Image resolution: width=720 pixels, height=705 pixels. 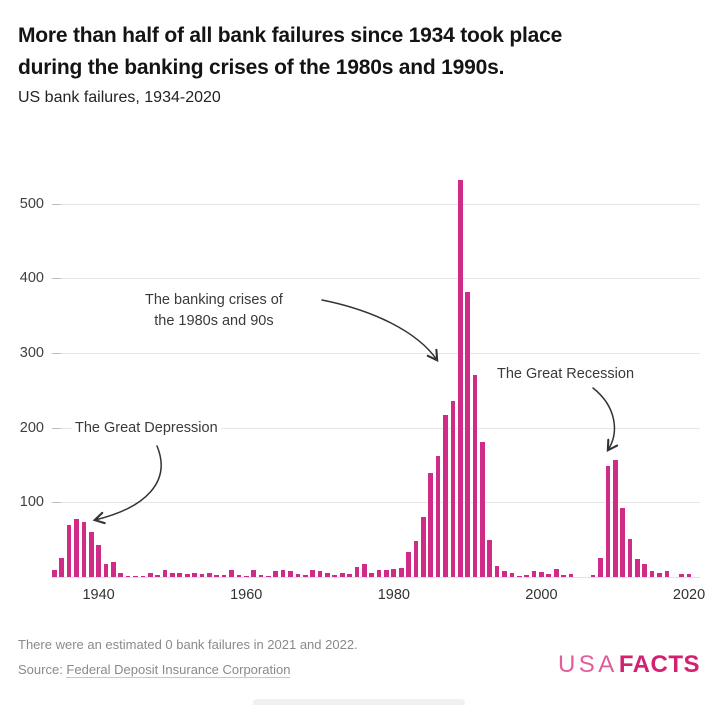 What do you see at coordinates (31, 278) in the screenshot?
I see `y-tick-label-400: 400` at bounding box center [31, 278].